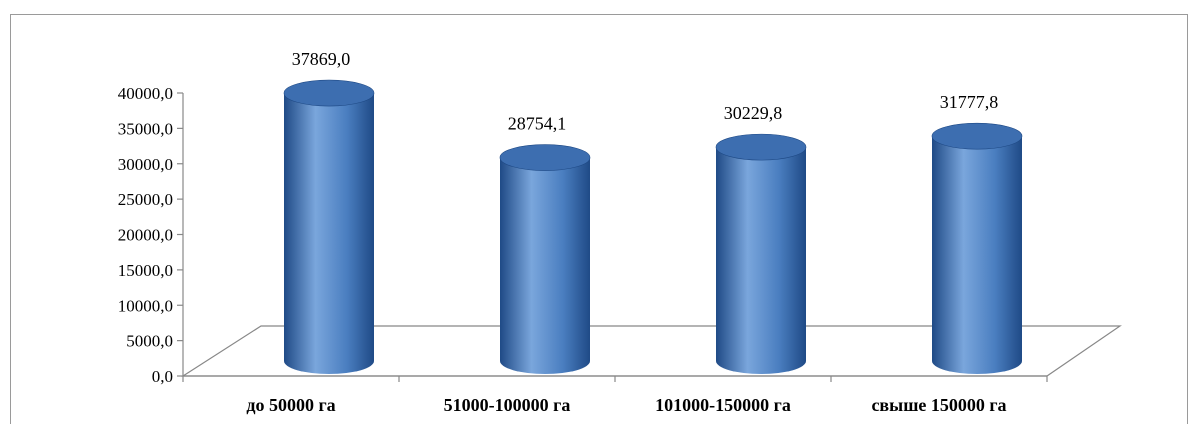 This screenshot has width=1192, height=427. What do you see at coordinates (149, 341) in the screenshot?
I see `y-tick-label: 5000,0` at bounding box center [149, 341].